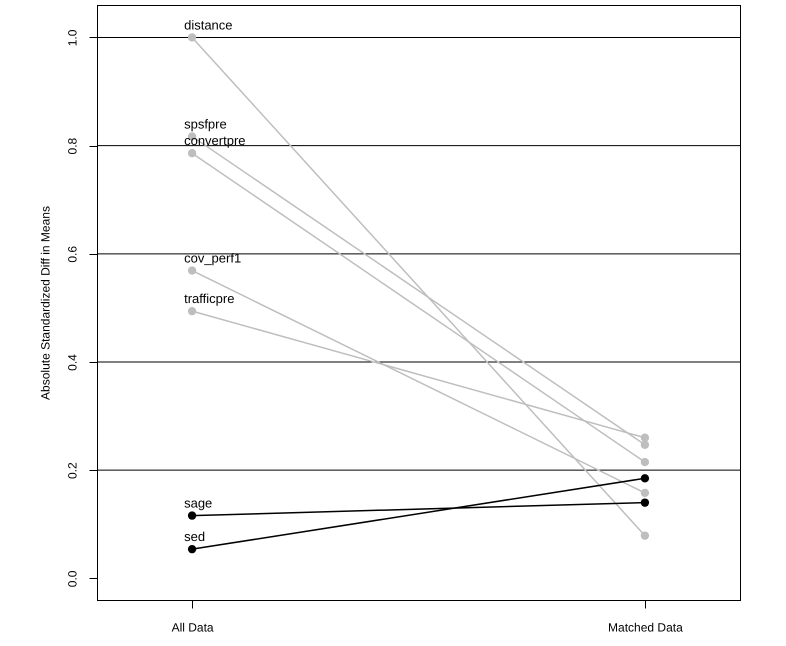 Image resolution: width=786 pixels, height=646 pixels. I want to click on y-tick-label: 0.2, so click(73, 471).